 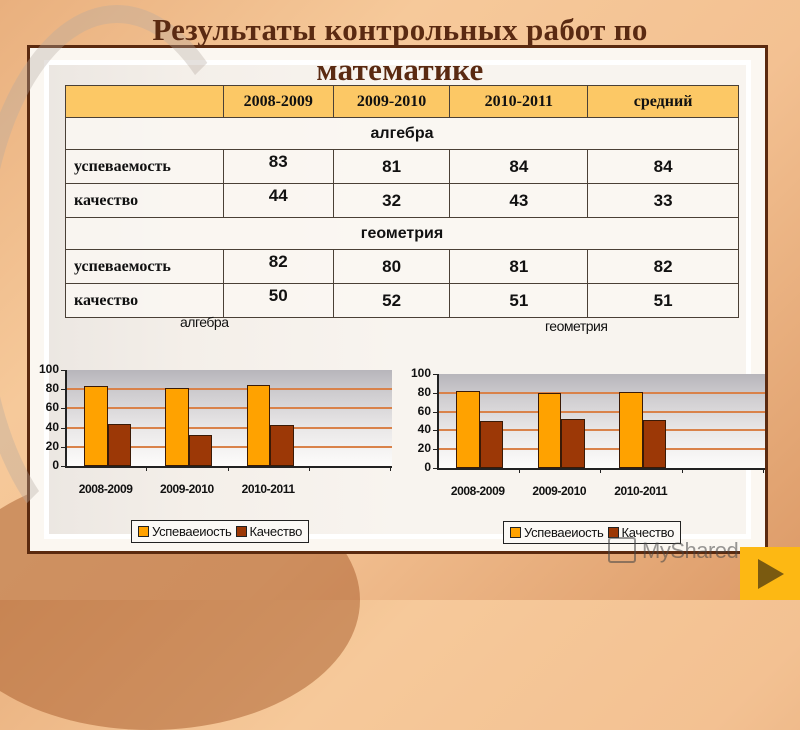 What do you see at coordinates (648, 532) in the screenshot?
I see `legend-label: Качество` at bounding box center [648, 532].